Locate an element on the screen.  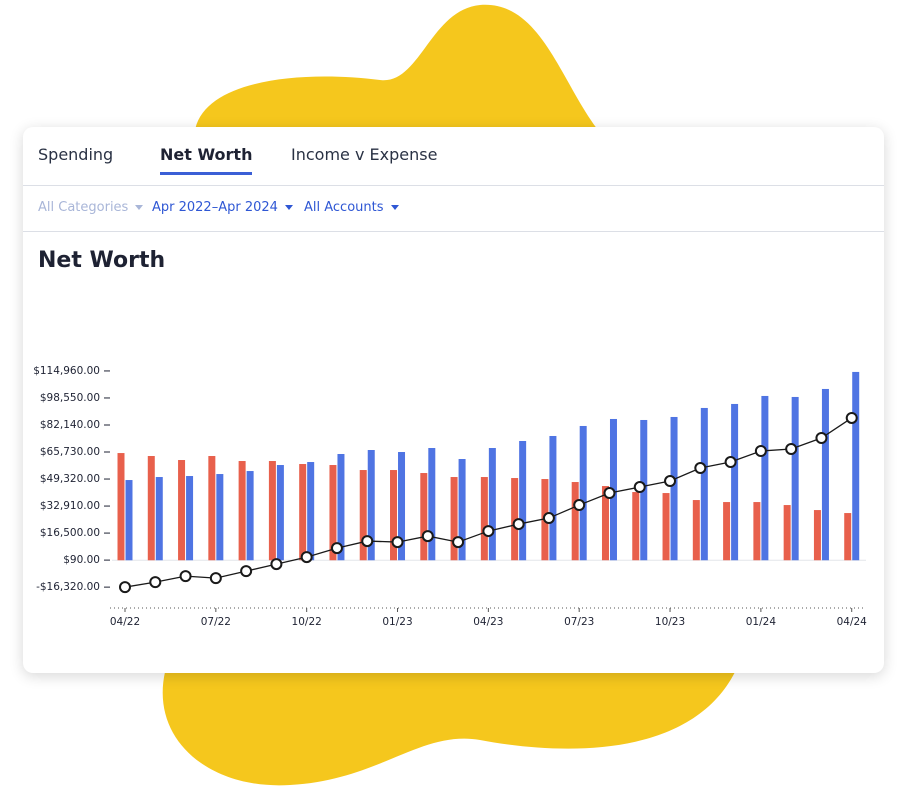
filter-dropdown: All Accounts is located at coordinates (351, 207).